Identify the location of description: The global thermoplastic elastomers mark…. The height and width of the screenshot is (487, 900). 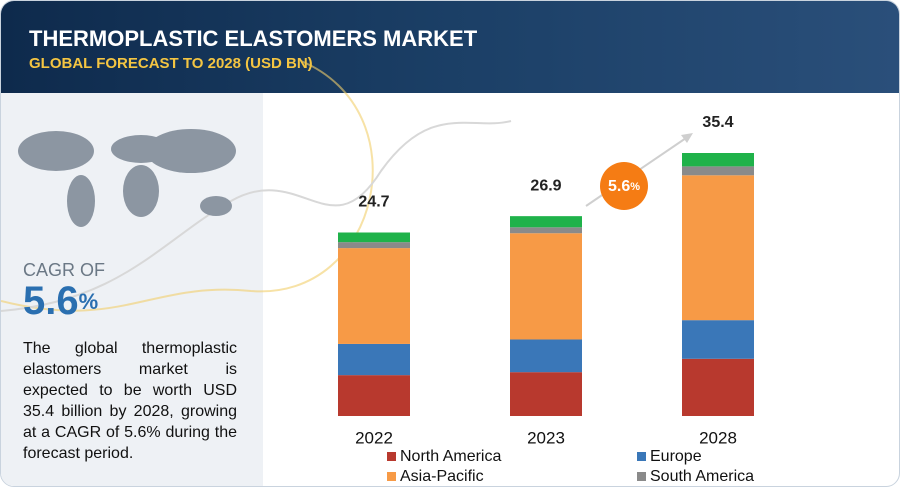
(130, 401).